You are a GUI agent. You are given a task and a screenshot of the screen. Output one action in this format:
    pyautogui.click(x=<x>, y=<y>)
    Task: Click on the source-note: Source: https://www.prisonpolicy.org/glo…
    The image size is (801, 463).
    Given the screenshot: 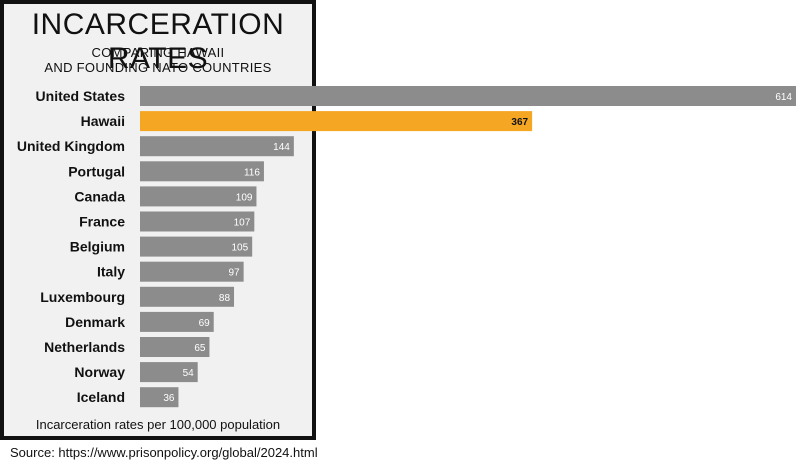 What is the action you would take?
    pyautogui.click(x=164, y=452)
    